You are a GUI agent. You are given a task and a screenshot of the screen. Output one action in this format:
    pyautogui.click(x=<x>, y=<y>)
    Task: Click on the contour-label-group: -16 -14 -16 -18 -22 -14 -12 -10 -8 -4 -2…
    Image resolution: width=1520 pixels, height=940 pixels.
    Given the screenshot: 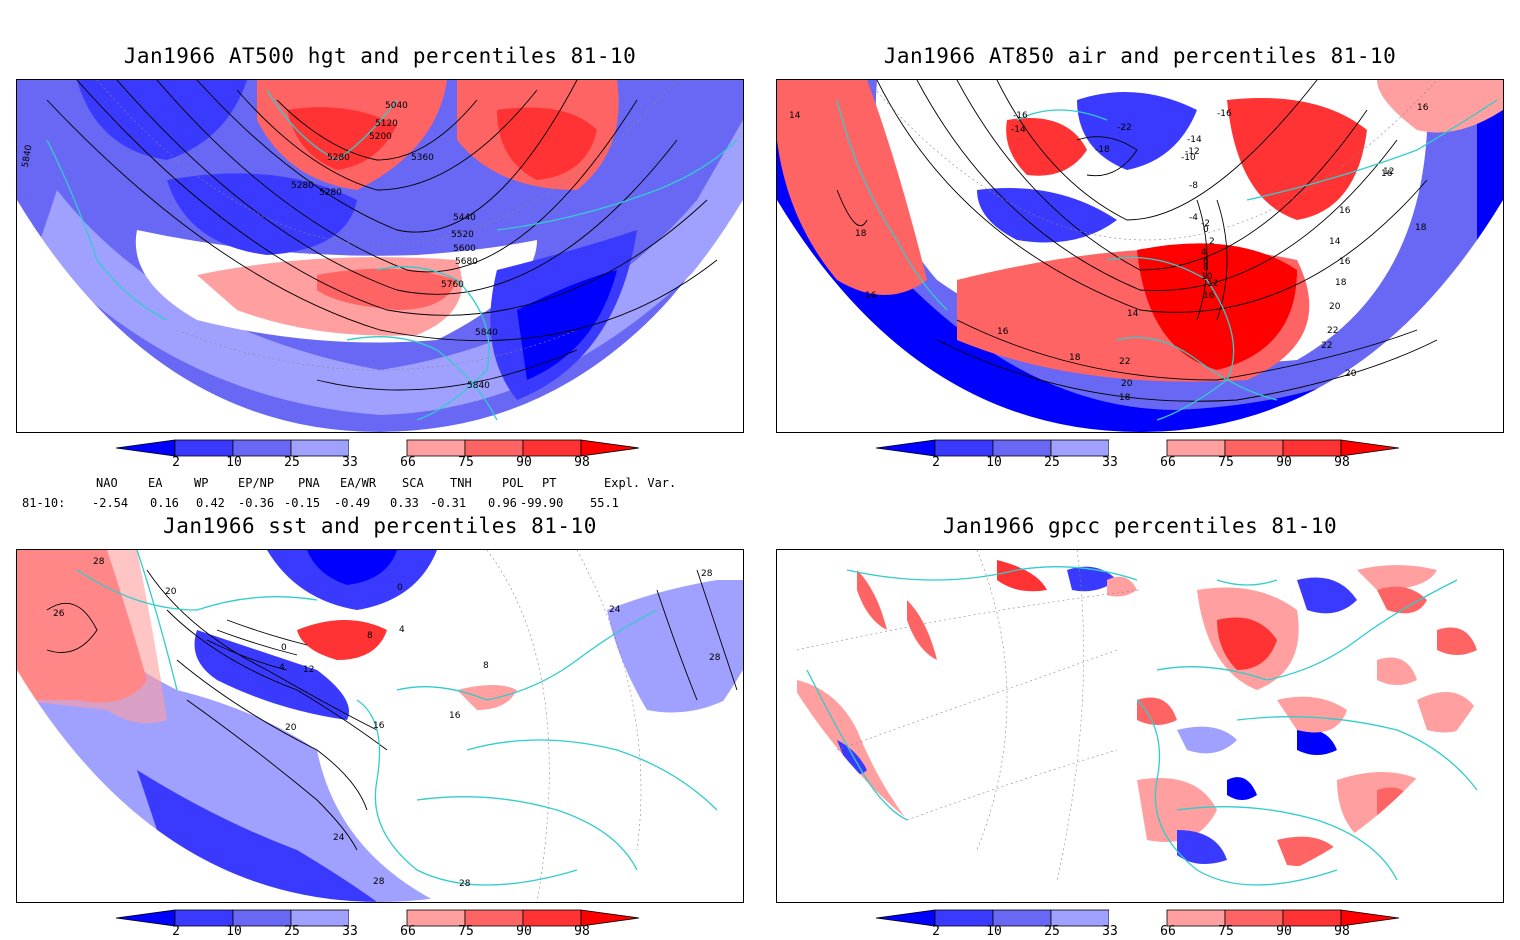 What is the action you would take?
    pyautogui.click(x=1109, y=253)
    